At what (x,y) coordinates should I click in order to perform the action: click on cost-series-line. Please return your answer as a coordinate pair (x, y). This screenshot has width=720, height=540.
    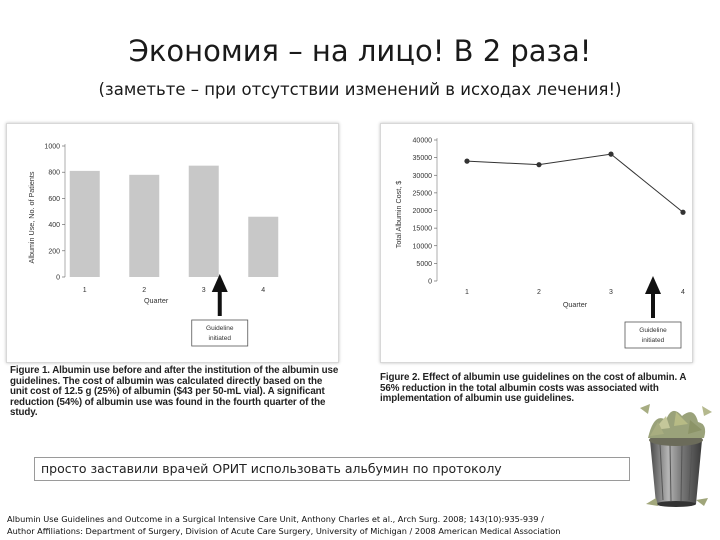
    Looking at the image, I should click on (575, 183).